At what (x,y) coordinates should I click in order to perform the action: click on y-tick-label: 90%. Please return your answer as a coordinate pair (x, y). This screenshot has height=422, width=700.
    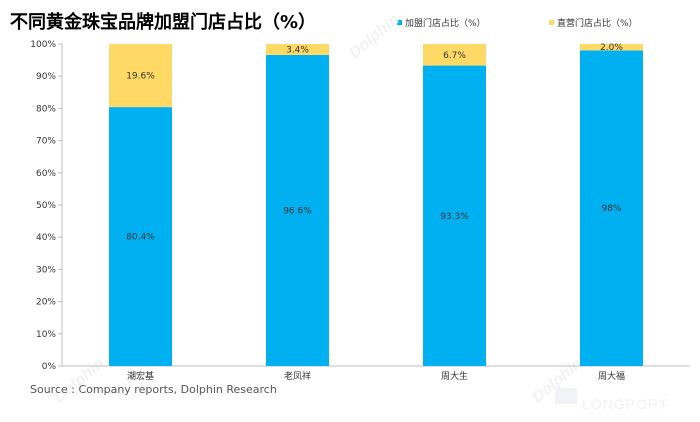
    Looking at the image, I should click on (46, 77).